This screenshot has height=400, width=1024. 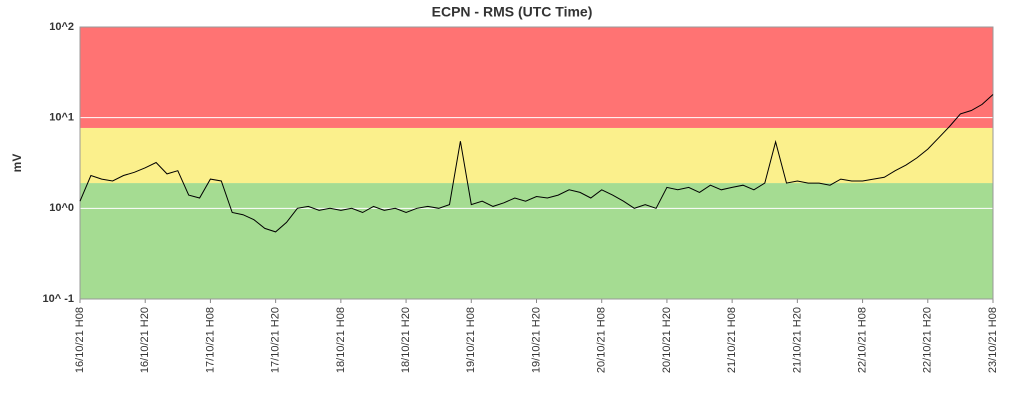 I want to click on x-tick-label: 21/10/21 H20, so click(x=797, y=340).